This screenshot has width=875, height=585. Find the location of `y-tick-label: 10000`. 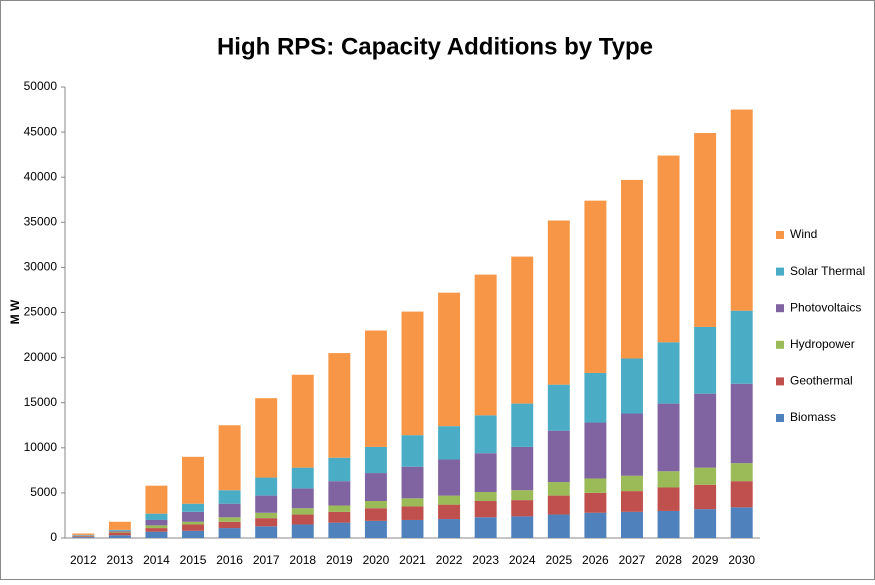

y-tick-label: 10000 is located at coordinates (41, 447).